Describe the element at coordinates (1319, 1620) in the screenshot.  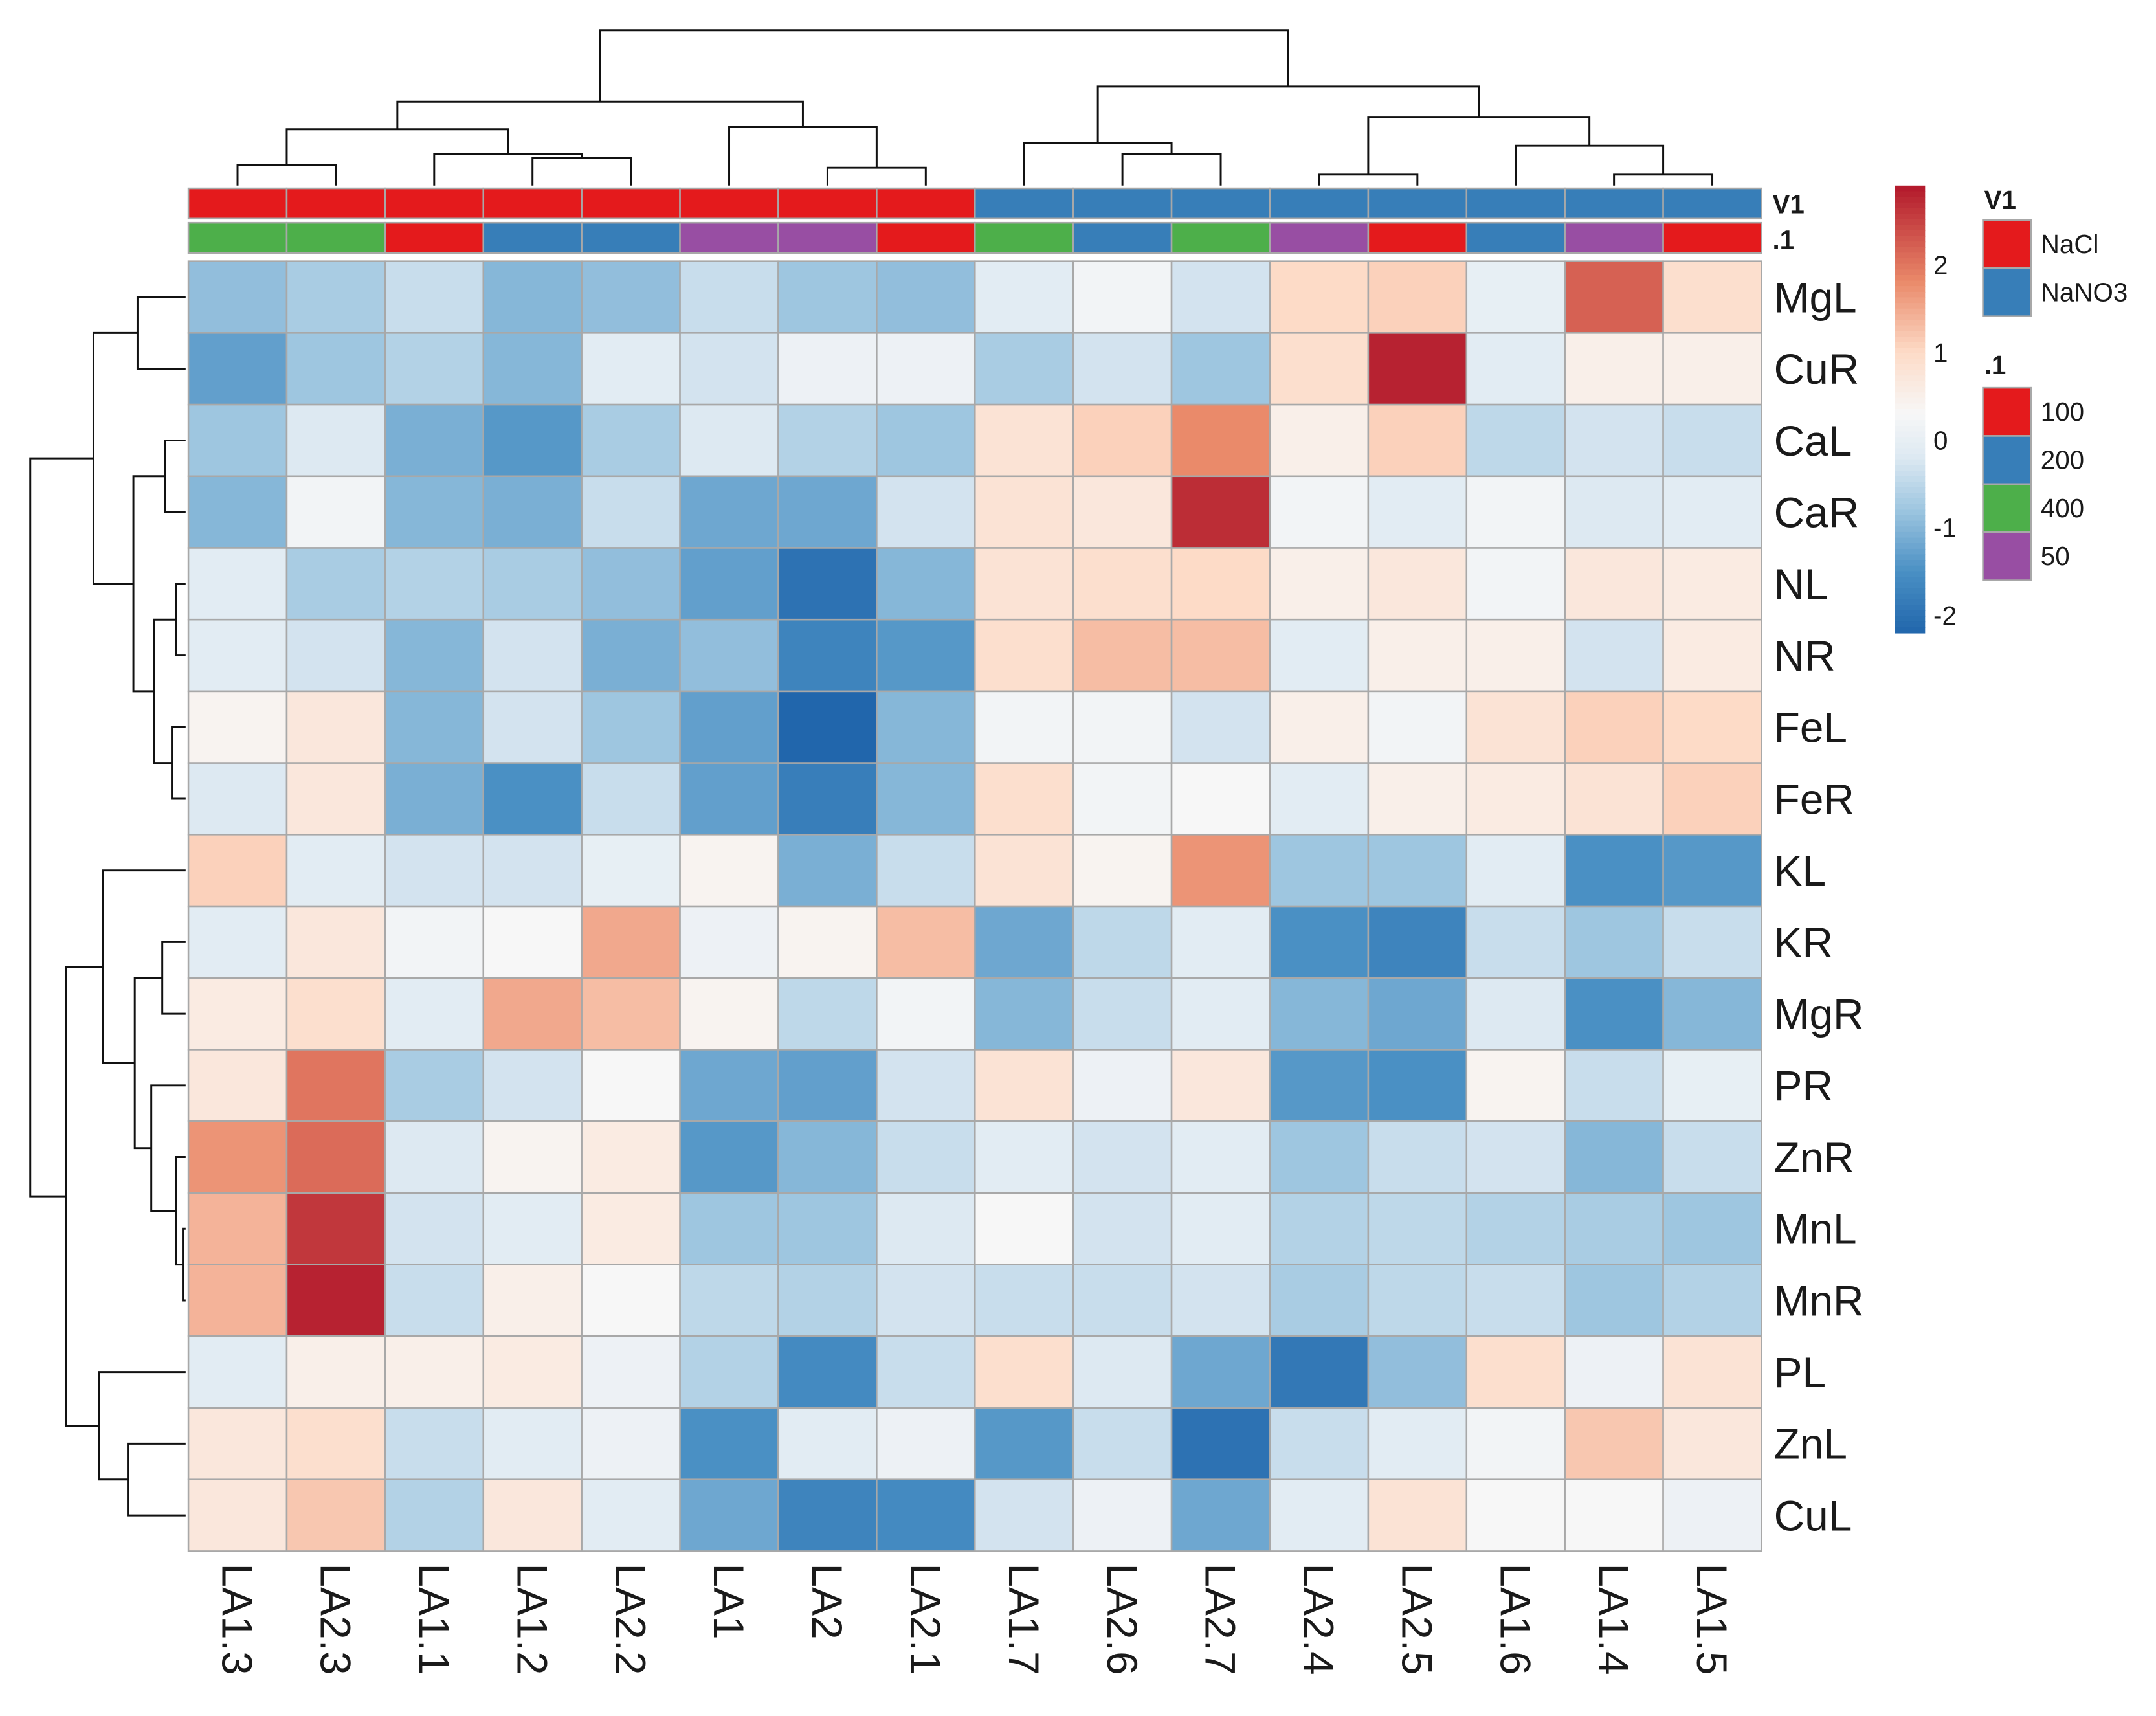
I see `column-label: LA2.4` at that location.